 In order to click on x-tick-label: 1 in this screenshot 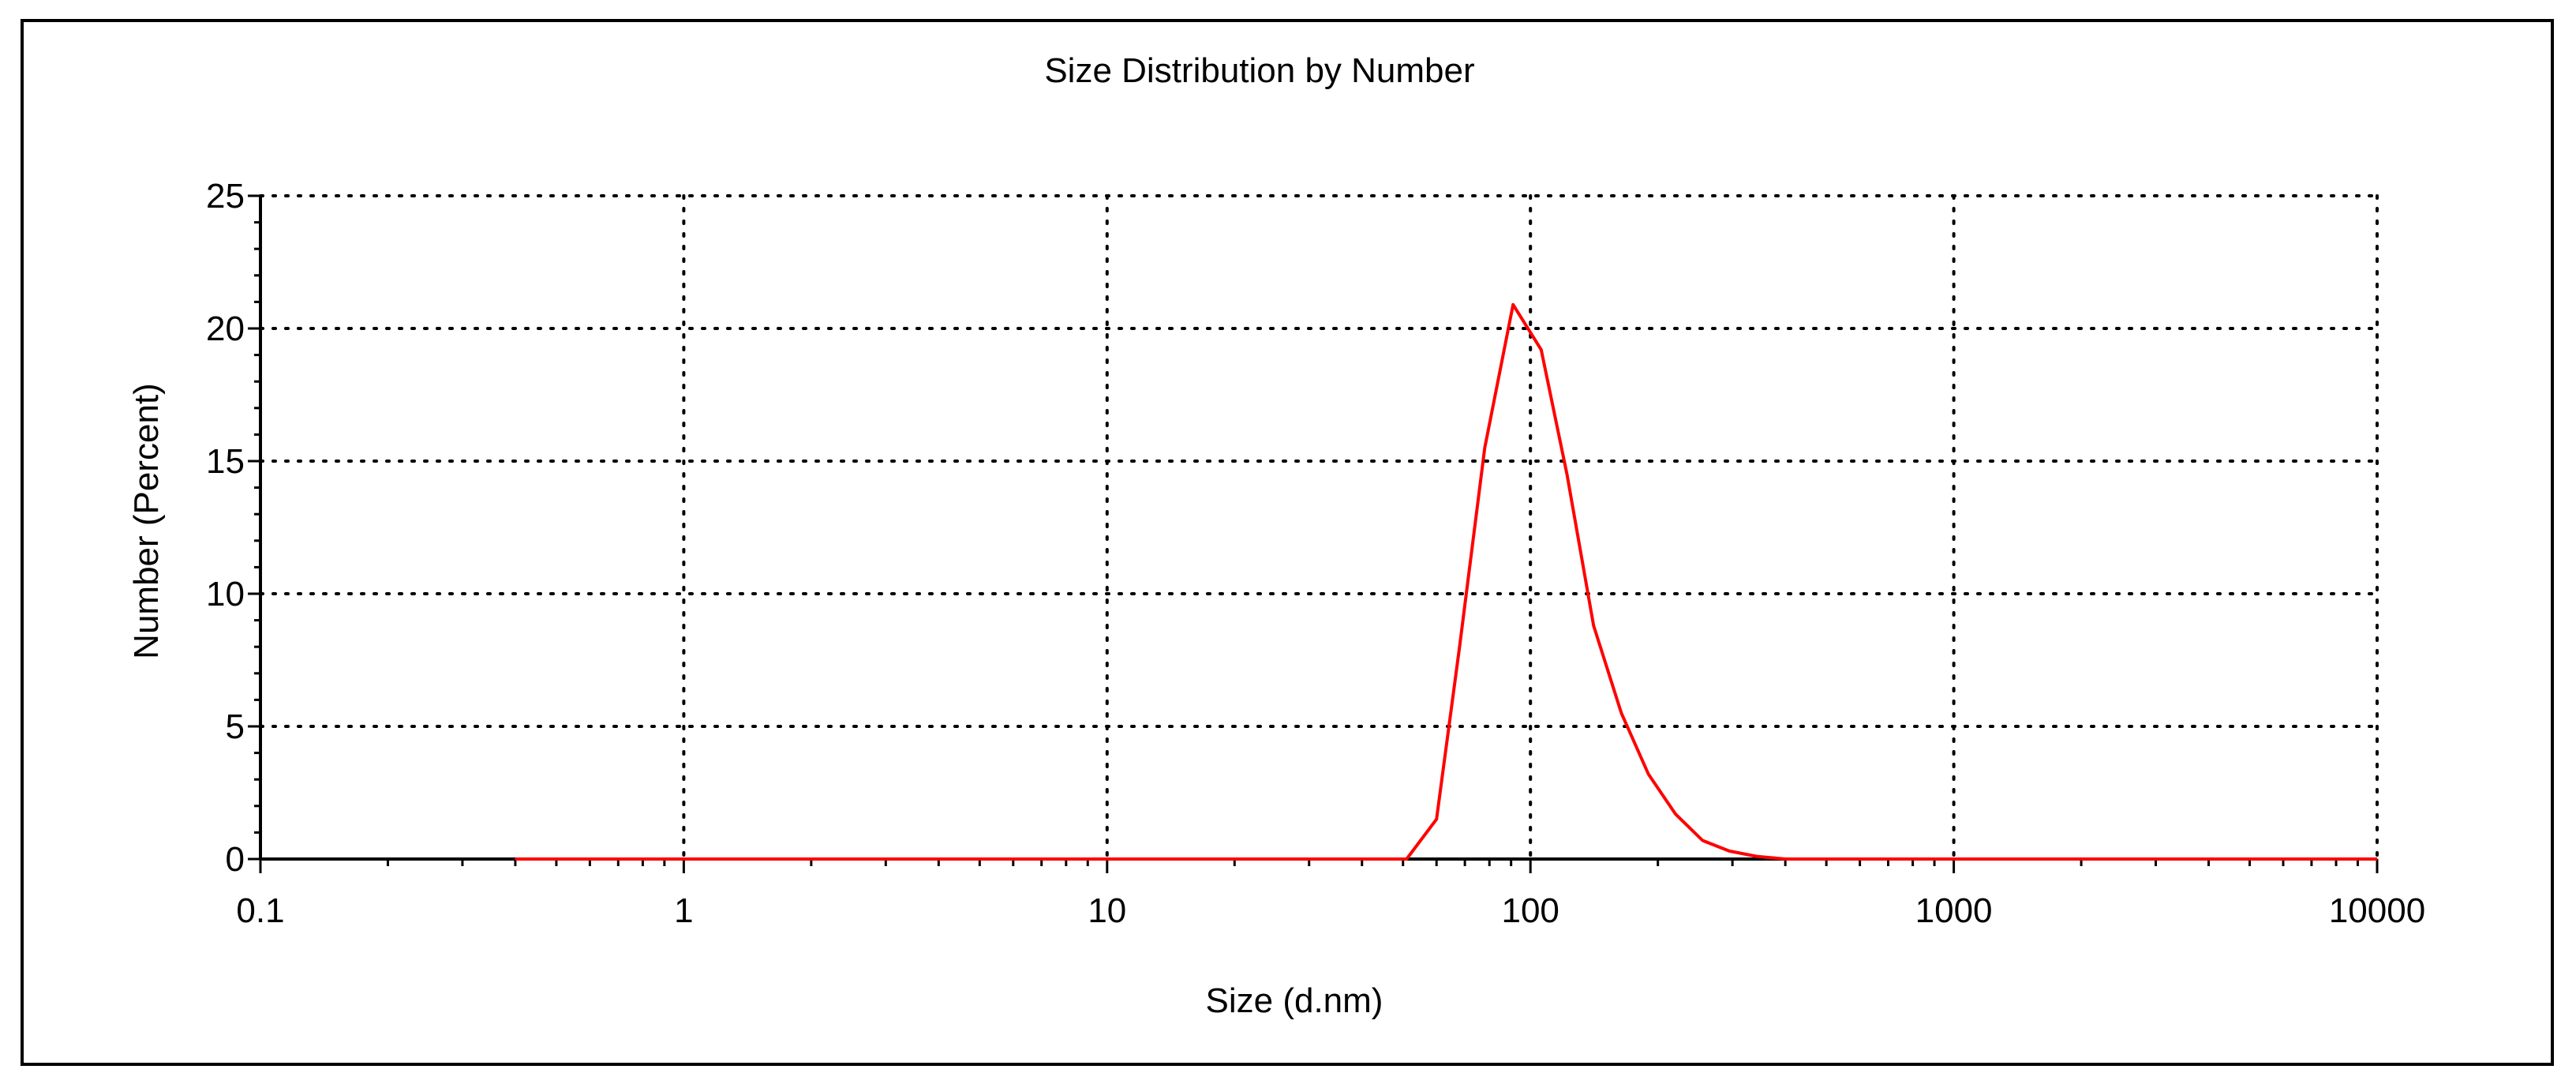, I will do `click(683, 910)`.